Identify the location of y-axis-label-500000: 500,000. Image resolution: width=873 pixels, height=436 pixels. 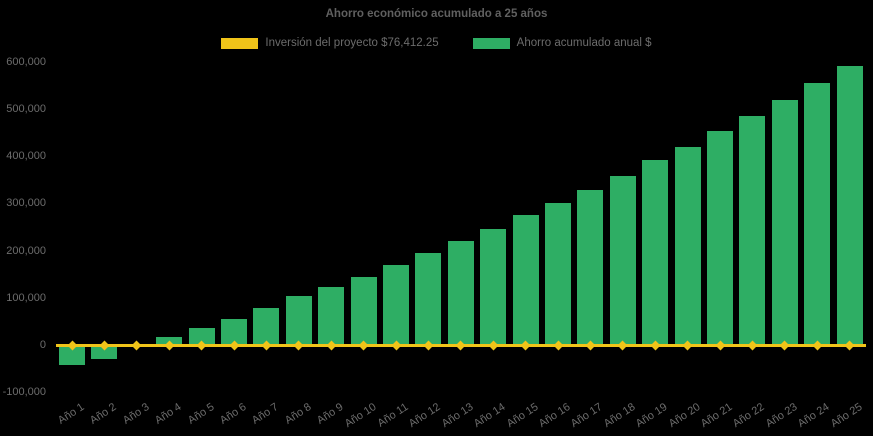
(26, 109).